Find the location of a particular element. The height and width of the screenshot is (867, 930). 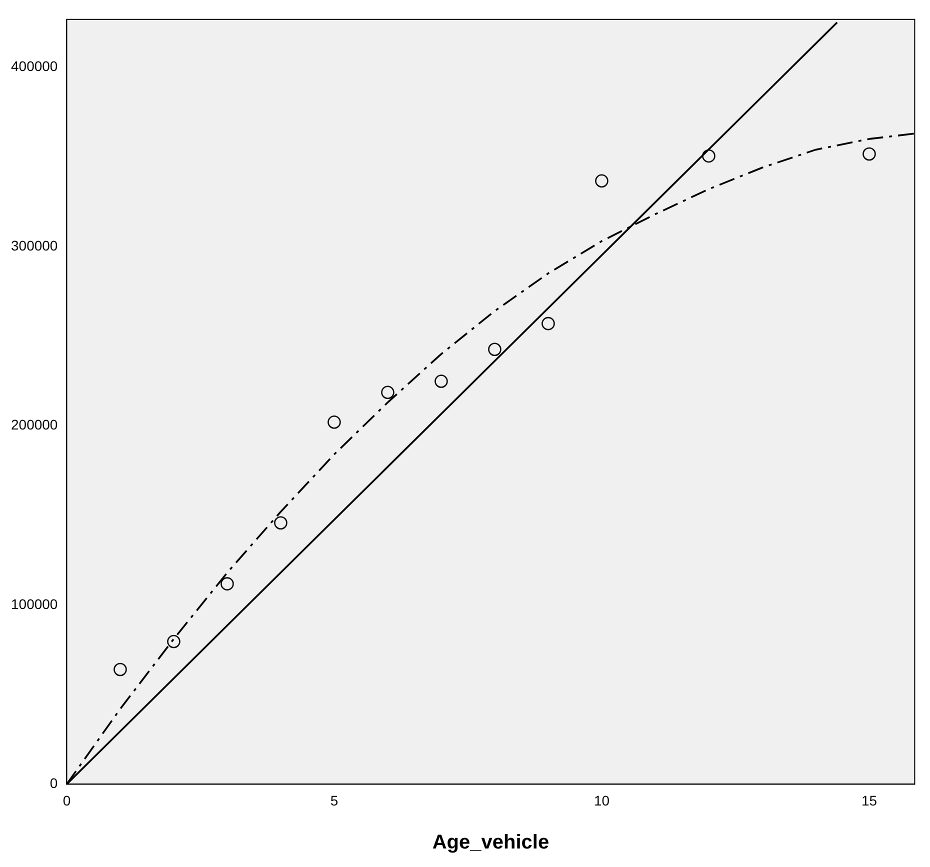

y-tick-label: 100000 is located at coordinates (34, 604).